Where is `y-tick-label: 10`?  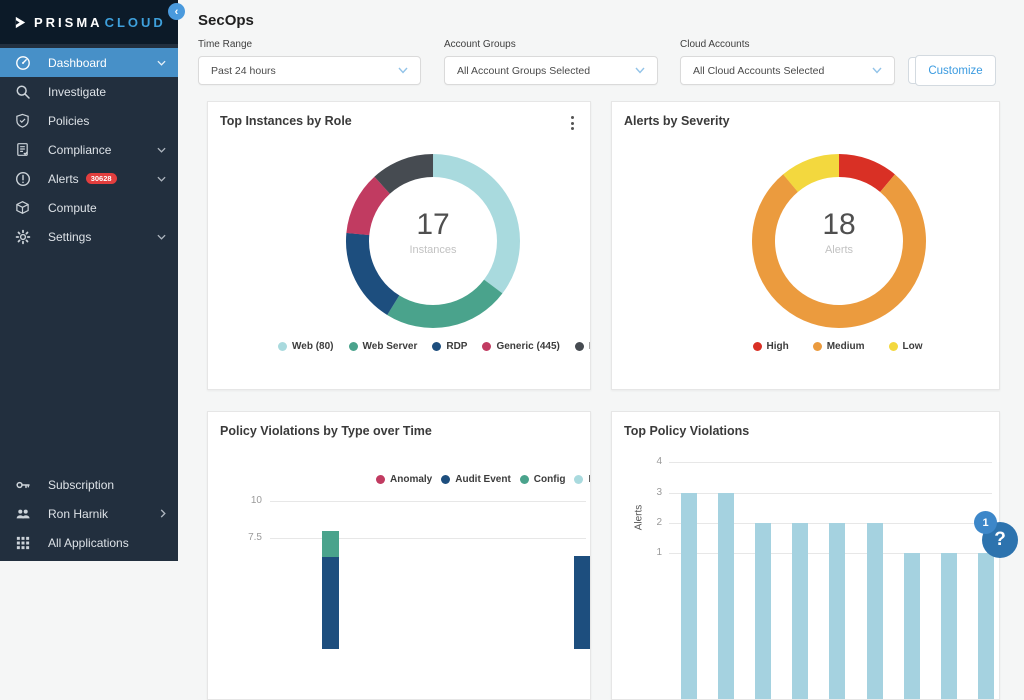 y-tick-label: 10 is located at coordinates (256, 500).